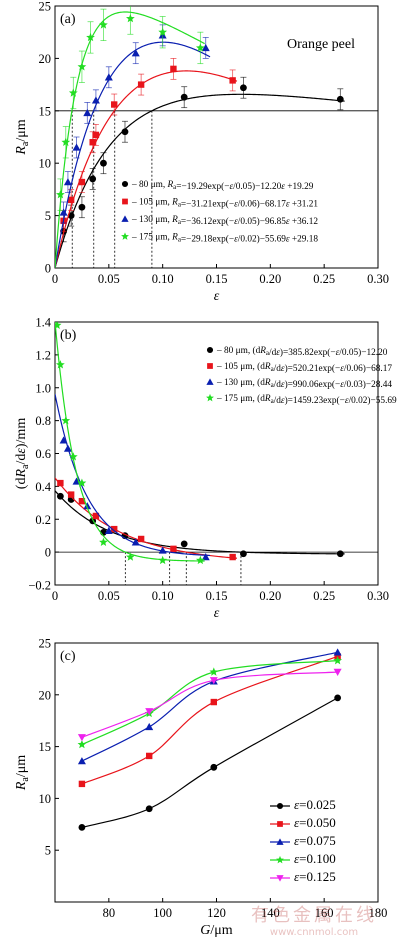 The width and height of the screenshot is (400, 943). I want to click on x-tick-label: 0.30, so click(378, 596).